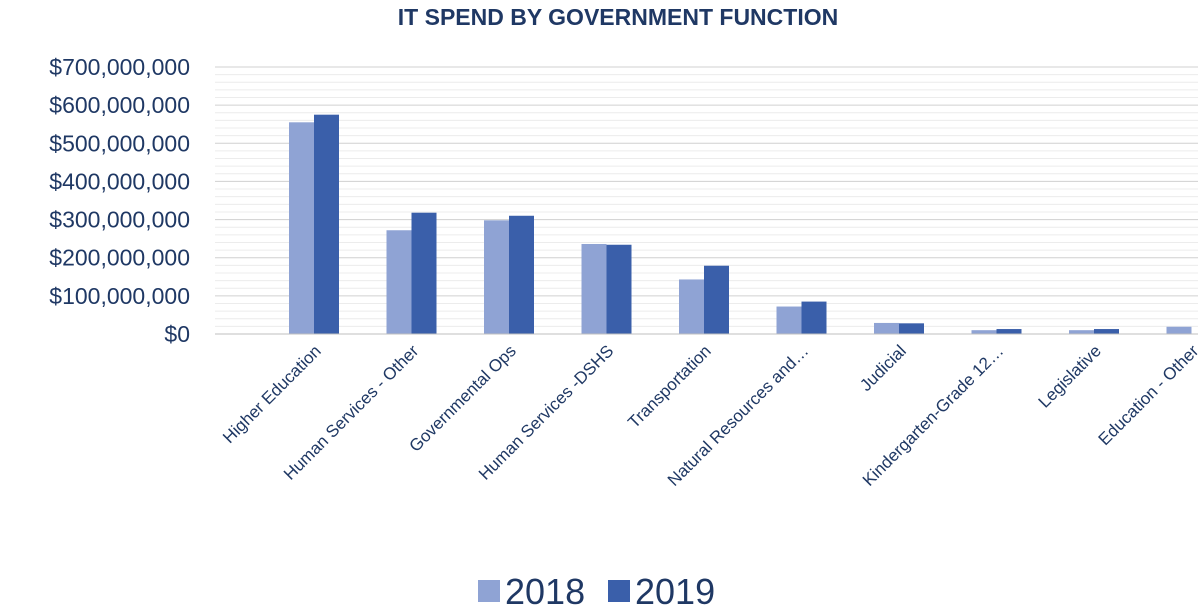 This screenshot has height=613, width=1200. What do you see at coordinates (119, 67) in the screenshot?
I see `y-tick-label: $700,000,000` at bounding box center [119, 67].